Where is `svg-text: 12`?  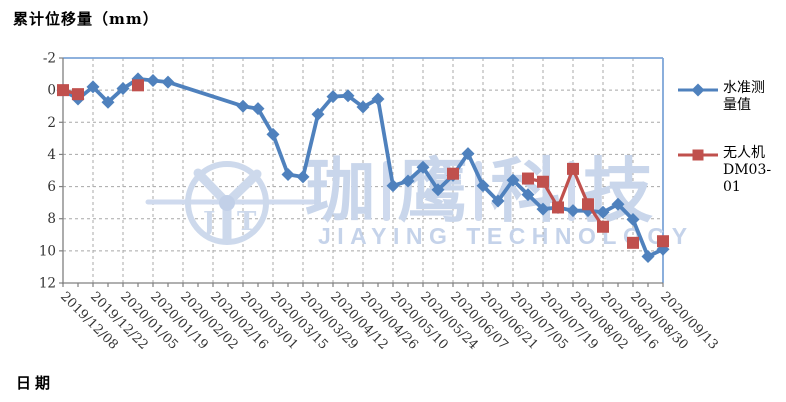
svg-text: 12 is located at coordinates (47, 284).